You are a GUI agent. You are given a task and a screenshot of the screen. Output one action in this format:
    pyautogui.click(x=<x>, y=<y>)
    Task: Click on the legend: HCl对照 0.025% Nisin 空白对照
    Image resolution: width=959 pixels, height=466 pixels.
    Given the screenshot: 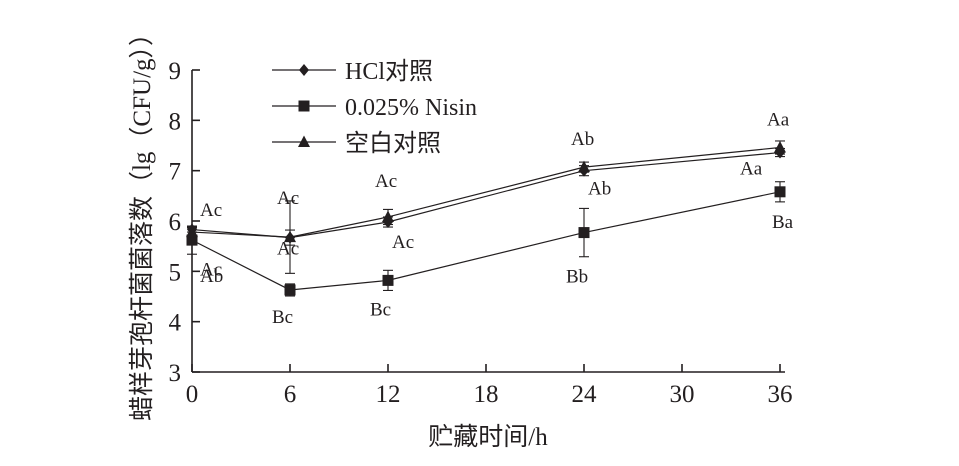 What is the action you would take?
    pyautogui.click(x=374, y=107)
    